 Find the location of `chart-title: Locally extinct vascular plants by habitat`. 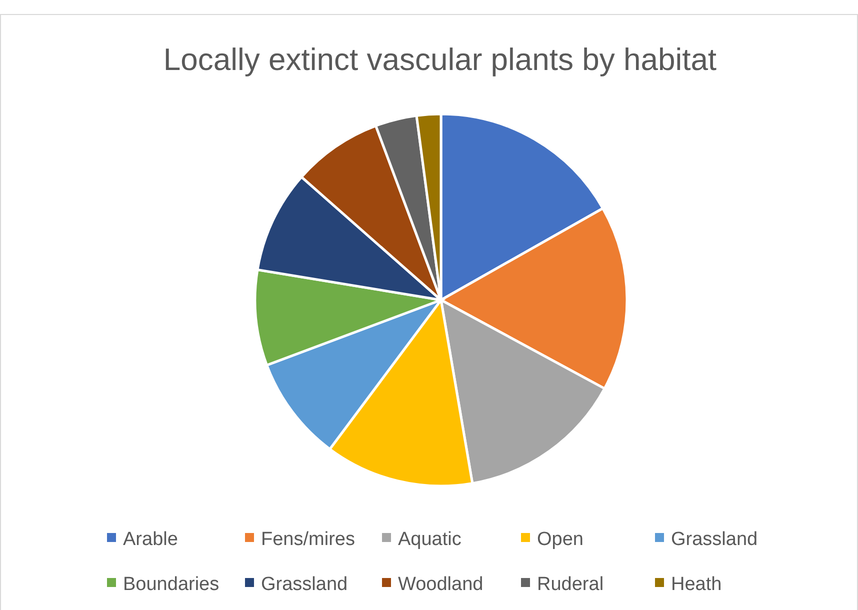

chart-title: Locally extinct vascular plants by habitat is located at coordinates (440, 59).